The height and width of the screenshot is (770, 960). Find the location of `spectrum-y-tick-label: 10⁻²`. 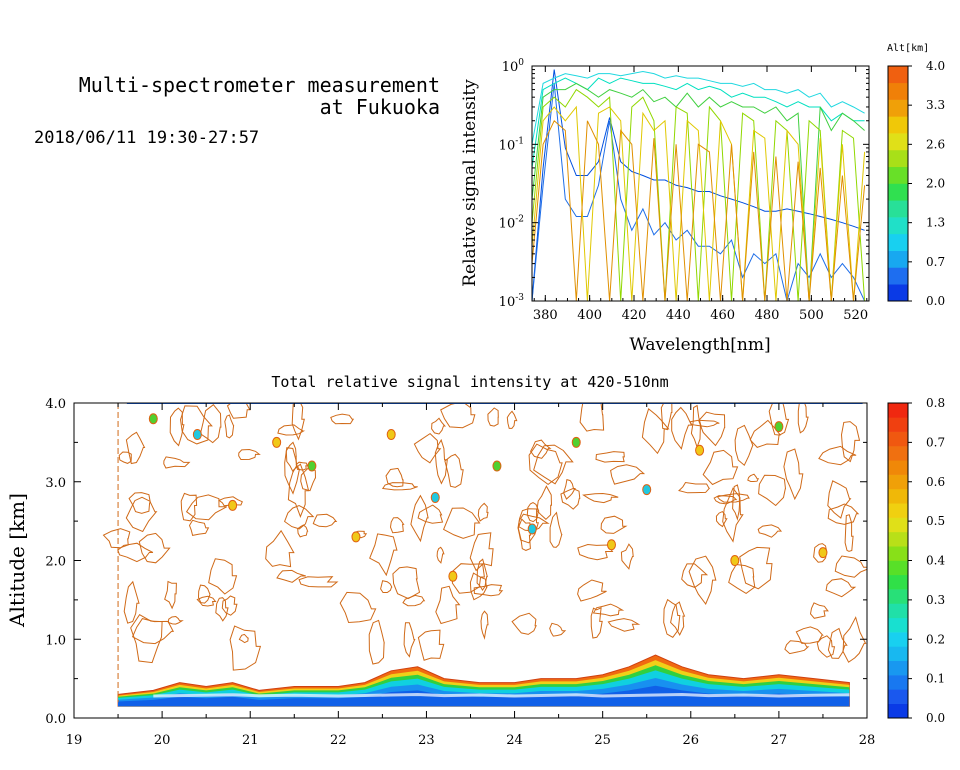

spectrum-y-tick-label: 10⁻² is located at coordinates (511, 223).